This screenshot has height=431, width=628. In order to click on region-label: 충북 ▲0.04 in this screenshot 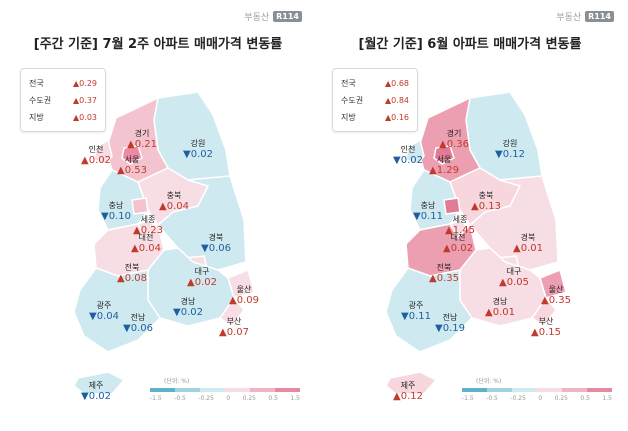, I will do `click(174, 201)`.